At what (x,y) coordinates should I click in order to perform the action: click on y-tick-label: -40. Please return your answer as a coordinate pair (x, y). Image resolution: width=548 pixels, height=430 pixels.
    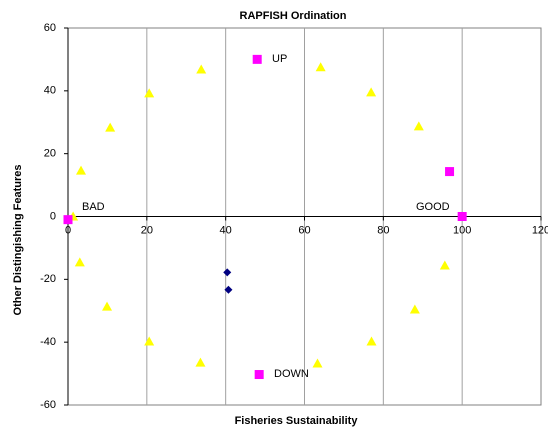
    Looking at the image, I should click on (48, 342).